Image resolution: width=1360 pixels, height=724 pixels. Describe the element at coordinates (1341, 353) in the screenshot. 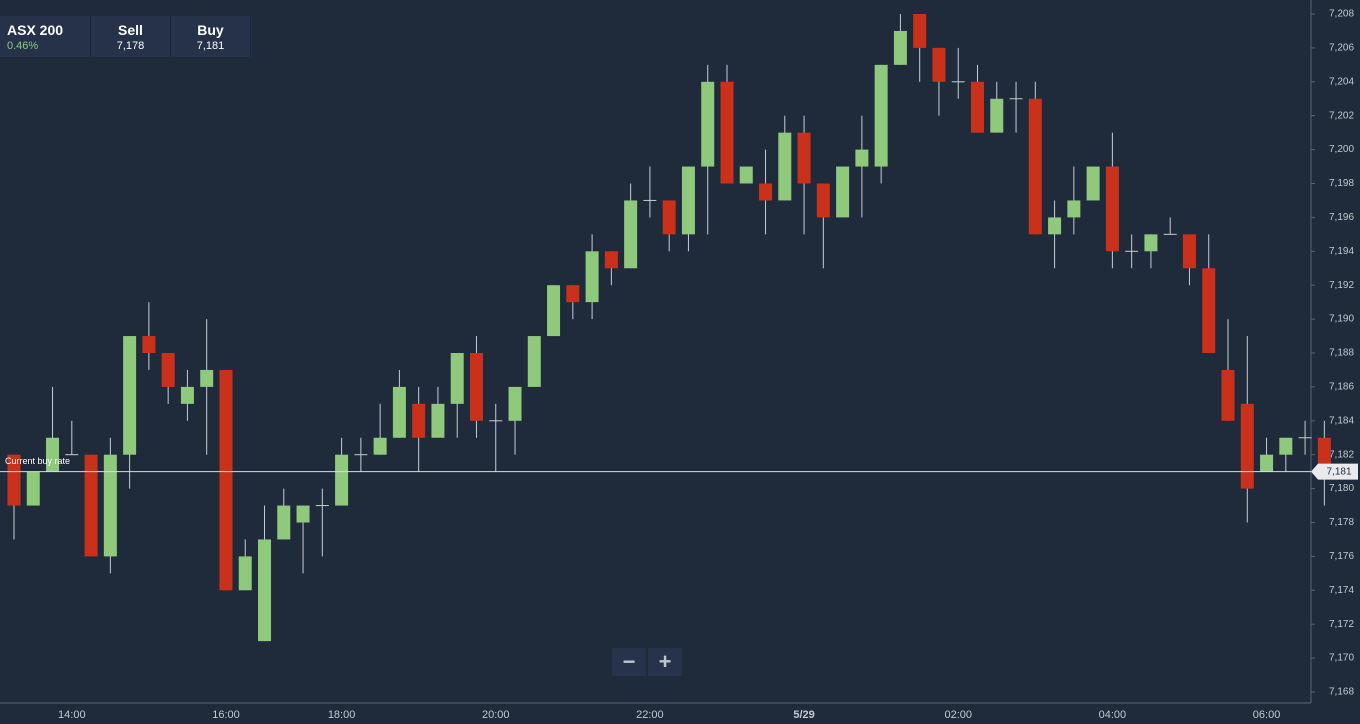

I see `y-tick-label: 7,188` at that location.